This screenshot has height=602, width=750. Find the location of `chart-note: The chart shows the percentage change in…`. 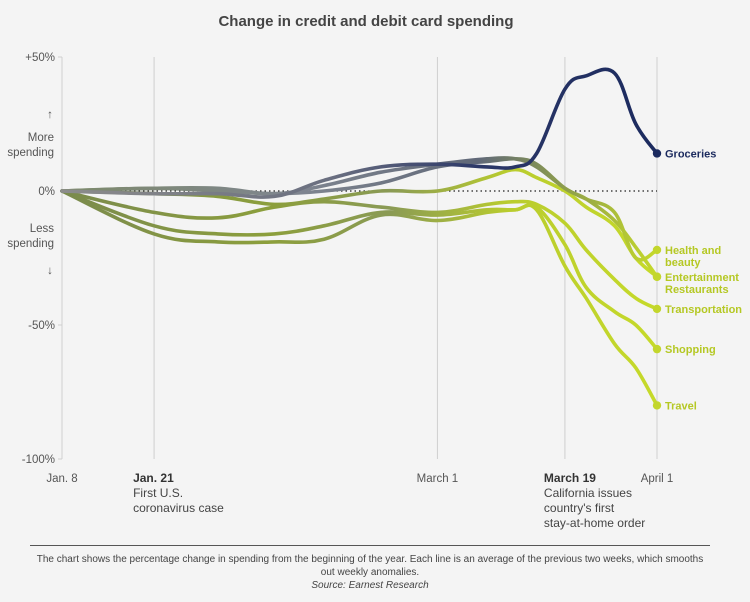

chart-note: The chart shows the percentage change in… is located at coordinates (370, 566).